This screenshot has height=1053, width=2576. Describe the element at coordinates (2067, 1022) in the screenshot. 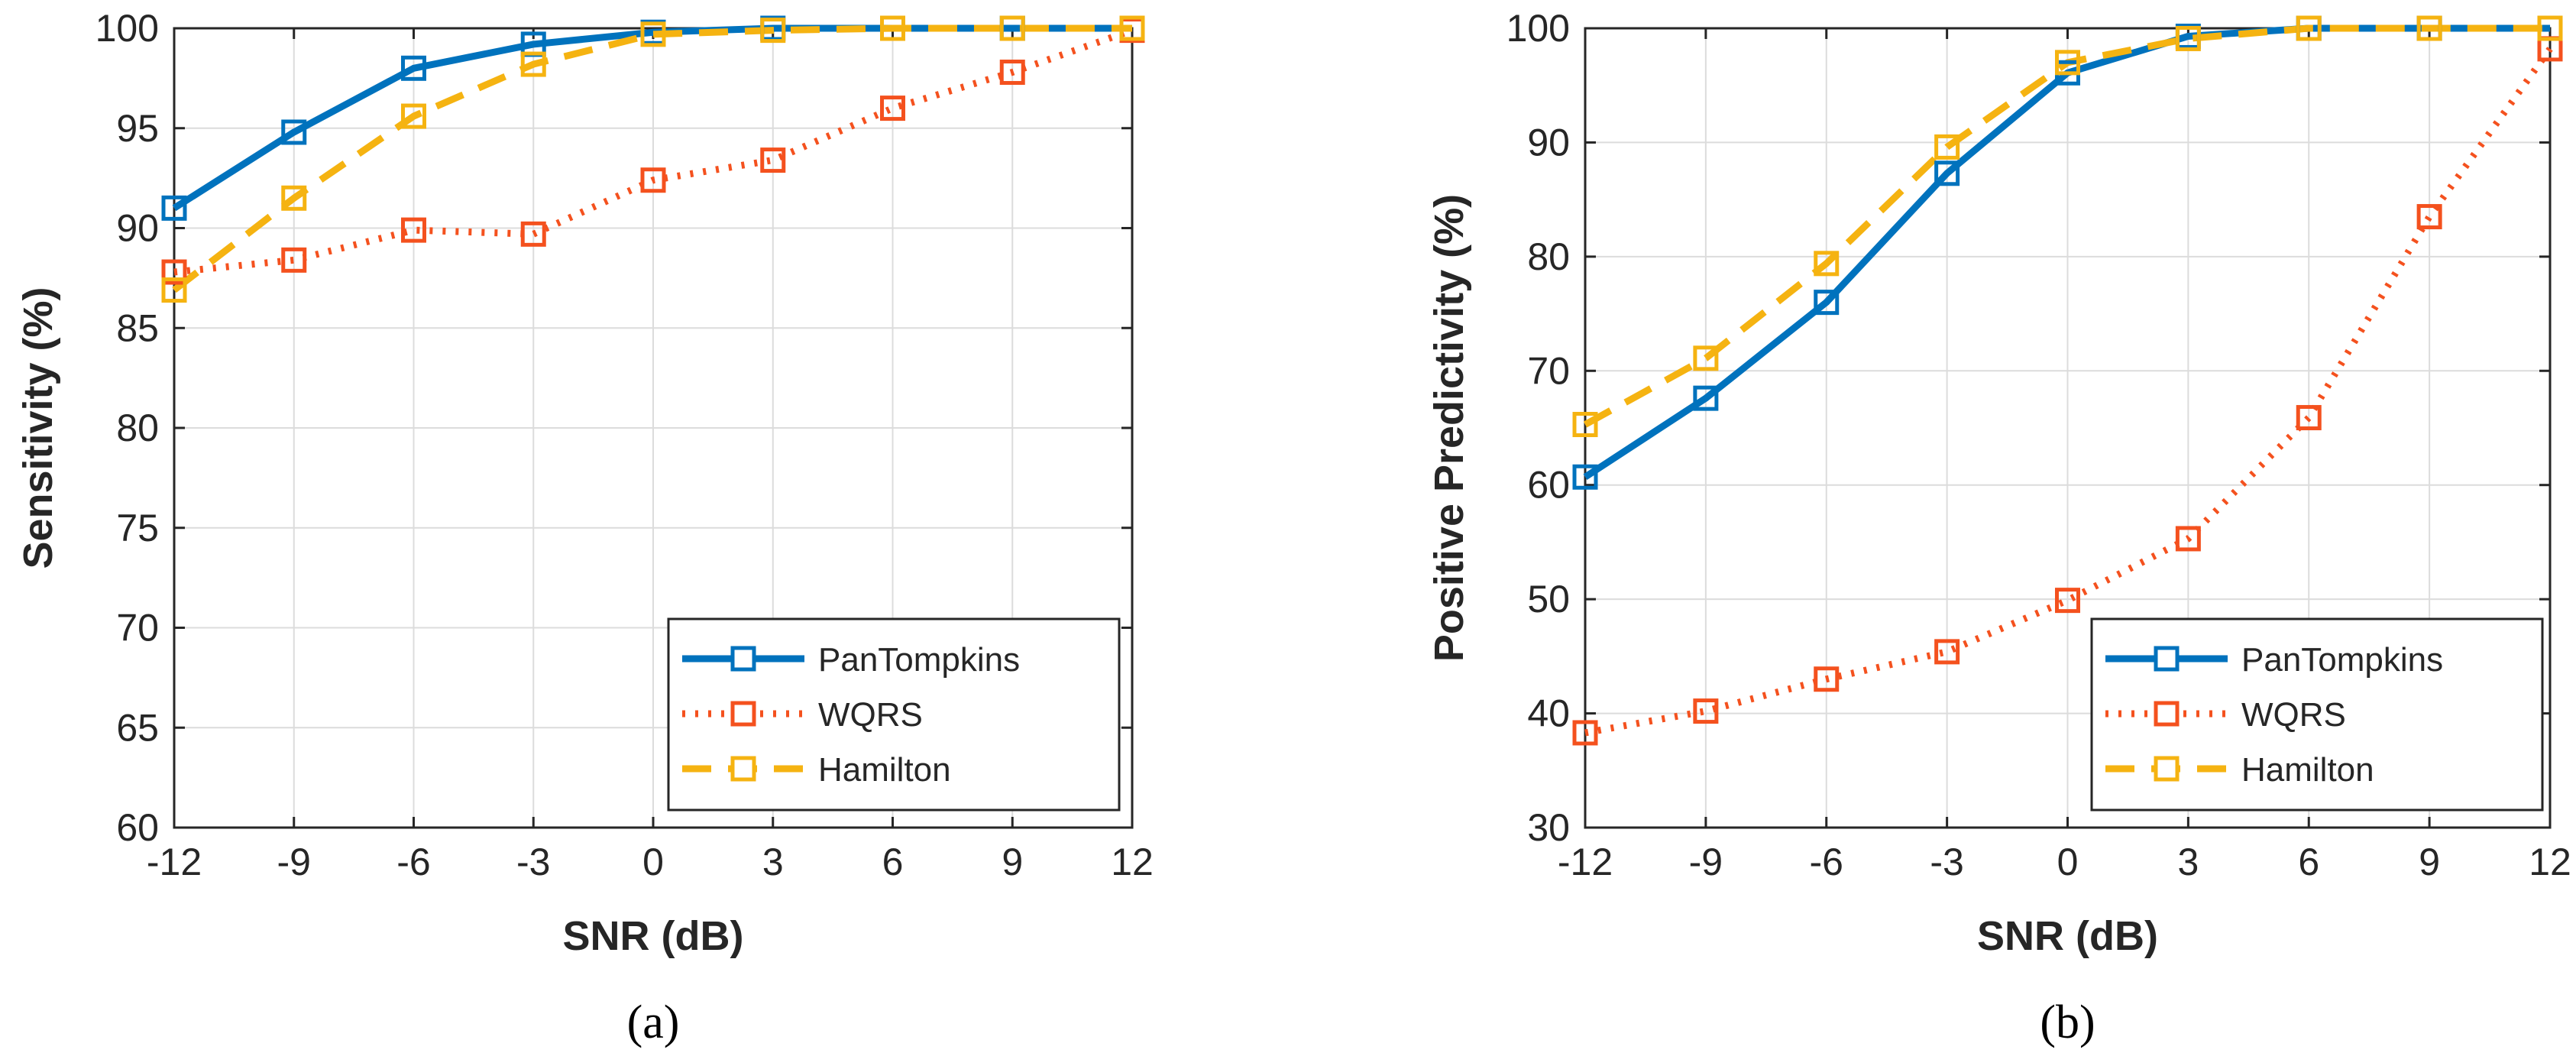

I see `panel-label: (b)` at that location.